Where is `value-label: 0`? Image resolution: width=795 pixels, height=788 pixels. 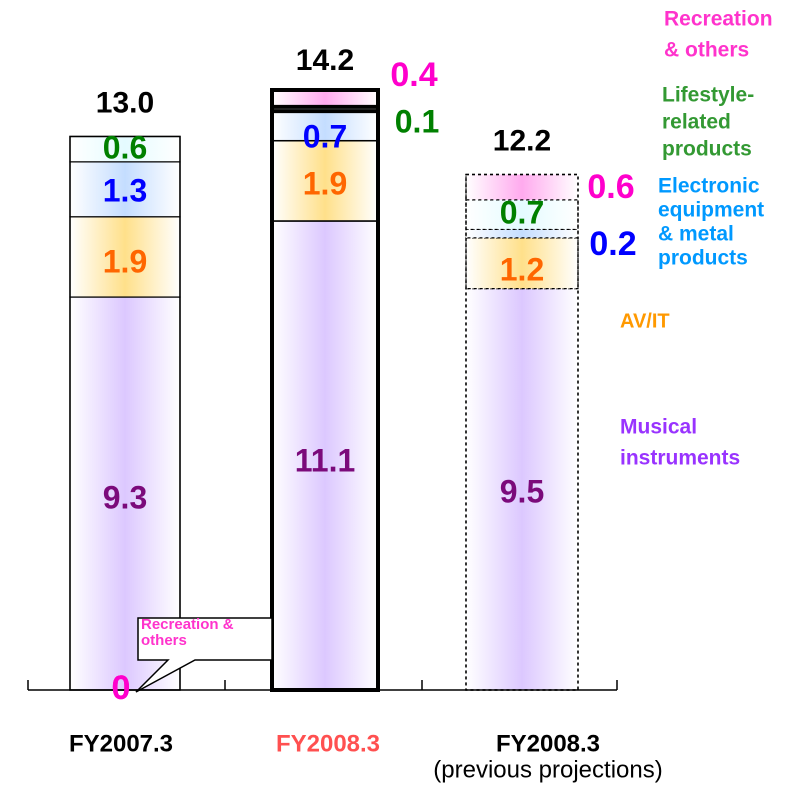
value-label: 0 is located at coordinates (121, 688).